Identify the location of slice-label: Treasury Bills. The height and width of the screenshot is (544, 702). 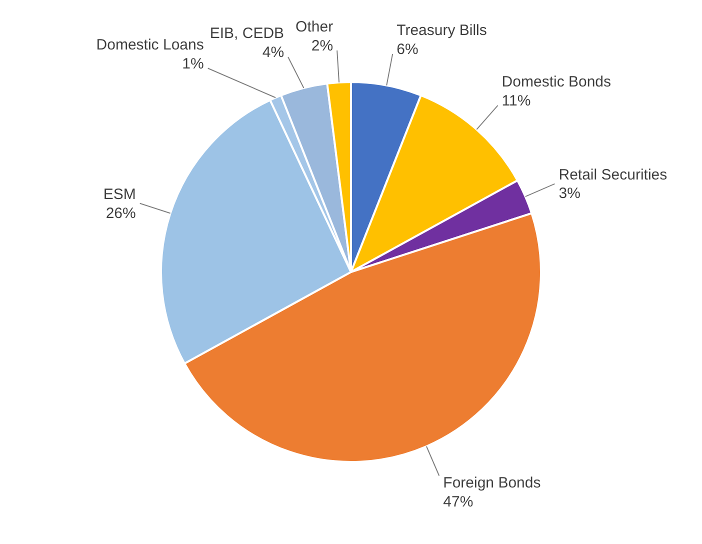
(441, 31).